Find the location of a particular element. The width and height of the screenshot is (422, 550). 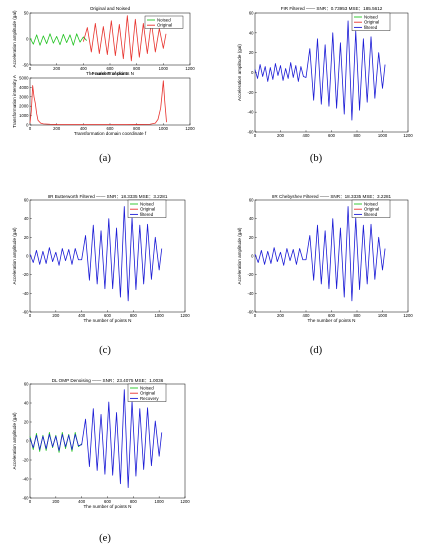

chart-title: Fourier Transform is located at coordinates (110, 73).